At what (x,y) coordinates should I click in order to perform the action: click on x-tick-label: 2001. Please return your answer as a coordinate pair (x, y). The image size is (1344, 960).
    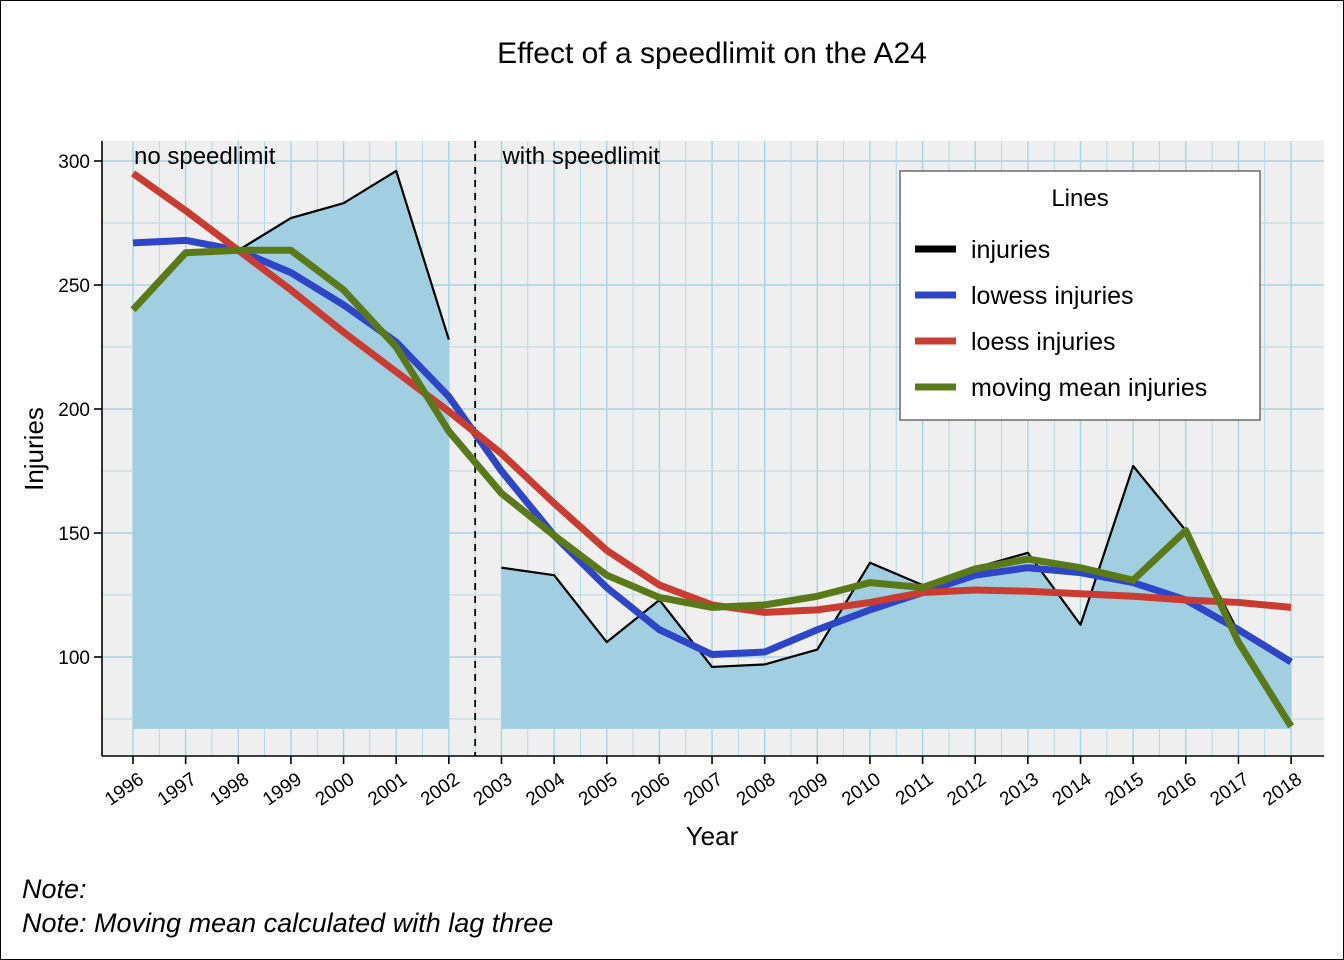
    Looking at the image, I should click on (387, 789).